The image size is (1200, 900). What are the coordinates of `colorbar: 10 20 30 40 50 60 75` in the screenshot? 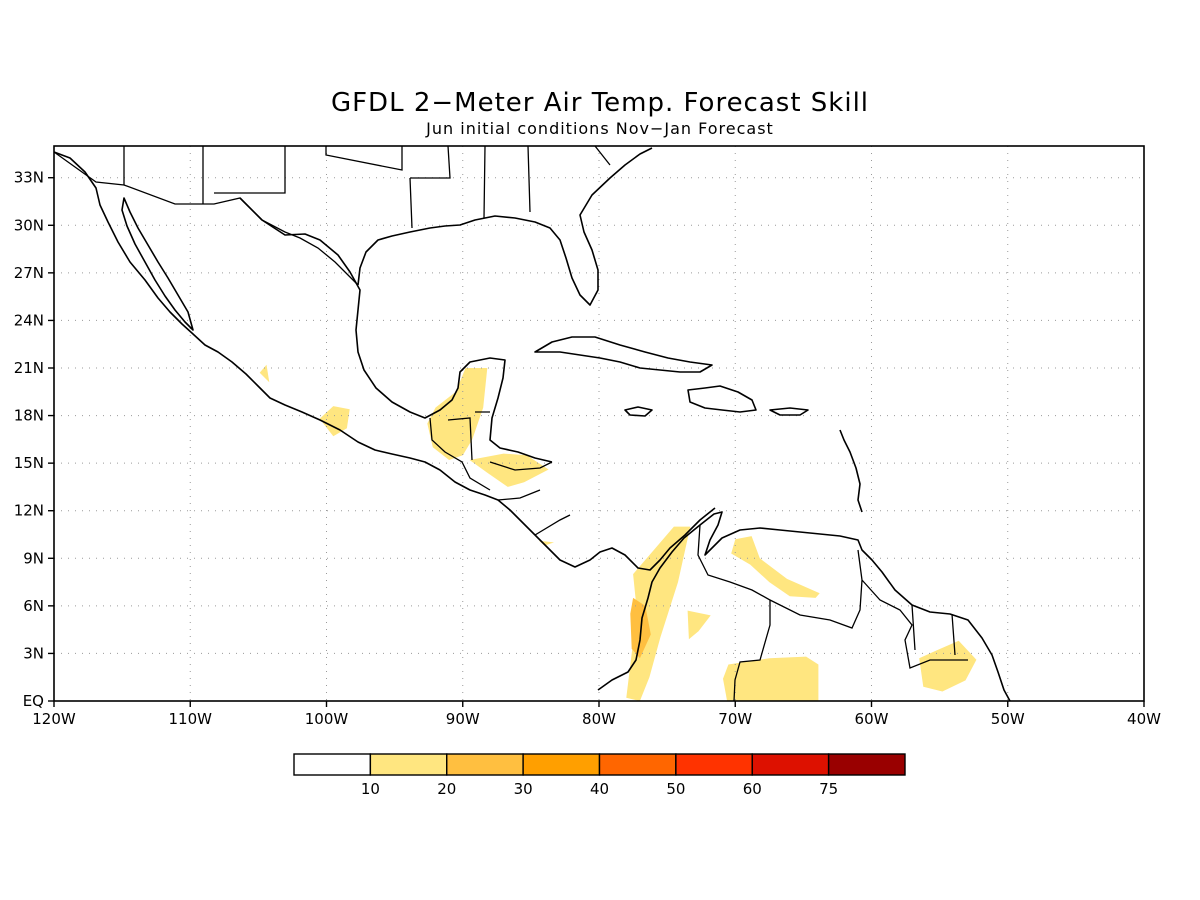 It's located at (599, 775).